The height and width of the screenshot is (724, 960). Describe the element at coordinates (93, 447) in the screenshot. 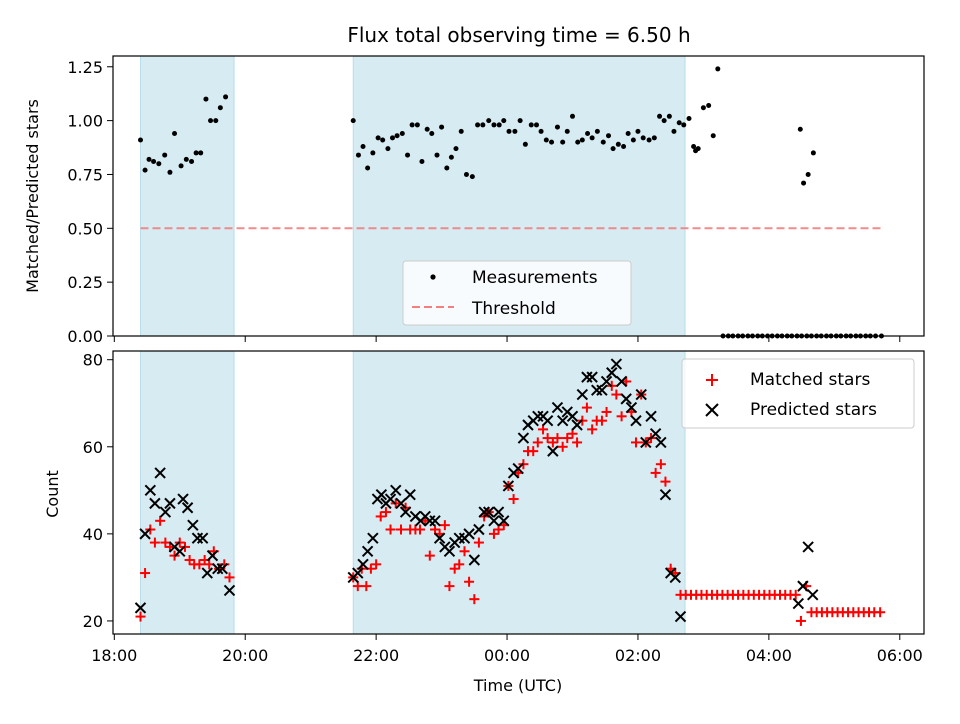

I see `y-tick-label: 60` at that location.